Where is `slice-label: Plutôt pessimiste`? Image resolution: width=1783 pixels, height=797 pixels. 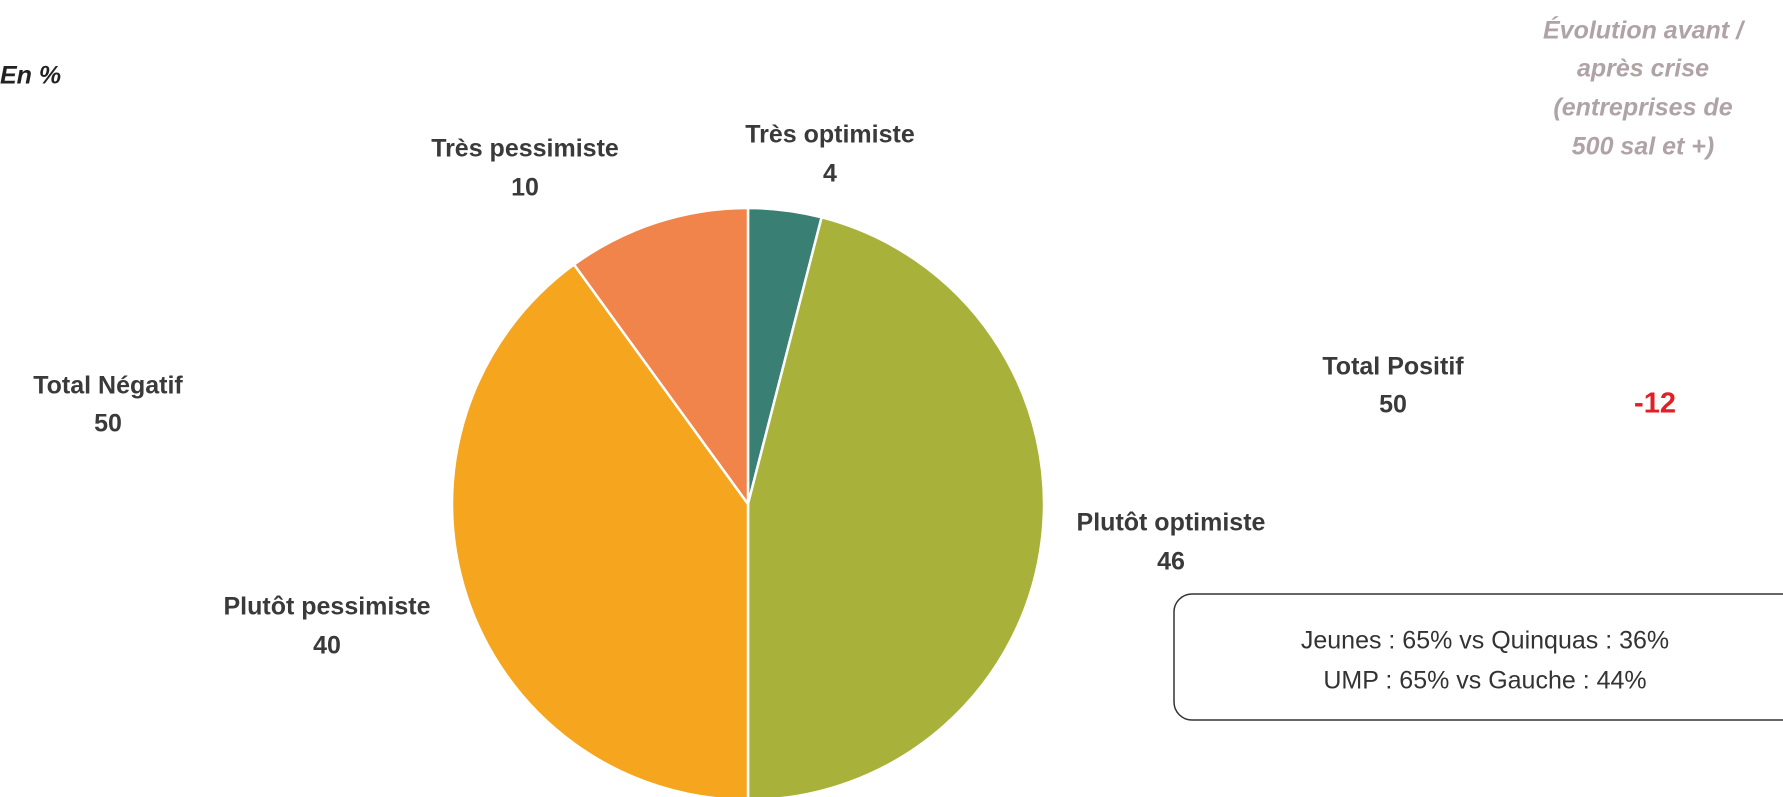
slice-label: Plutôt pessimiste is located at coordinates (327, 607).